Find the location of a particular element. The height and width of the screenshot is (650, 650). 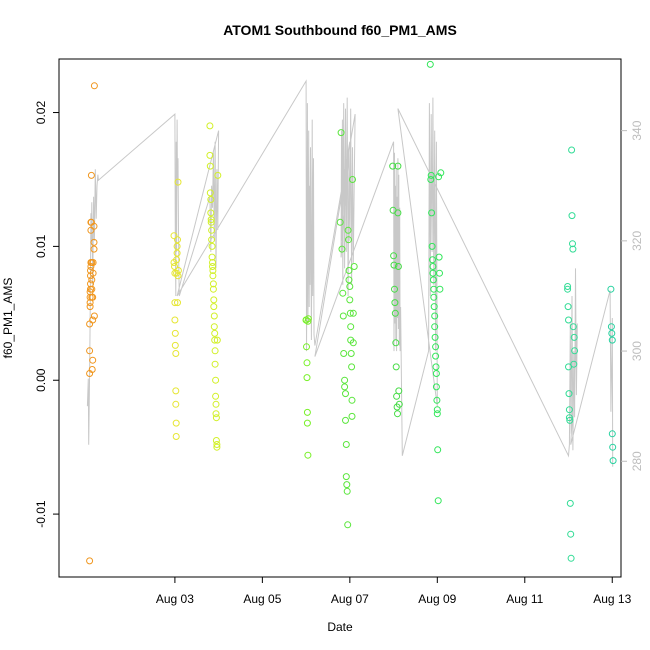

y-axis: -0.01 0.00 0.01 0.02 is located at coordinates (46, 314).